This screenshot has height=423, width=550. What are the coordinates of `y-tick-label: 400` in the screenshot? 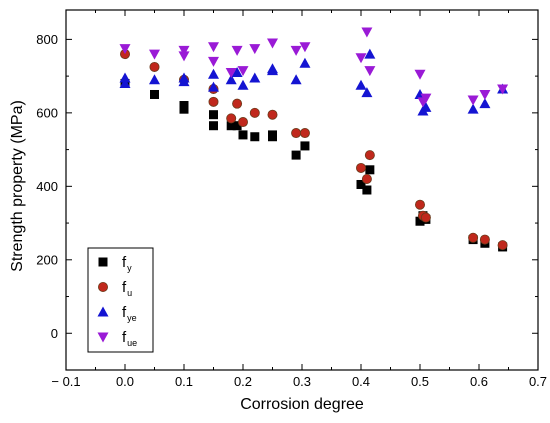 It's located at (47, 186).